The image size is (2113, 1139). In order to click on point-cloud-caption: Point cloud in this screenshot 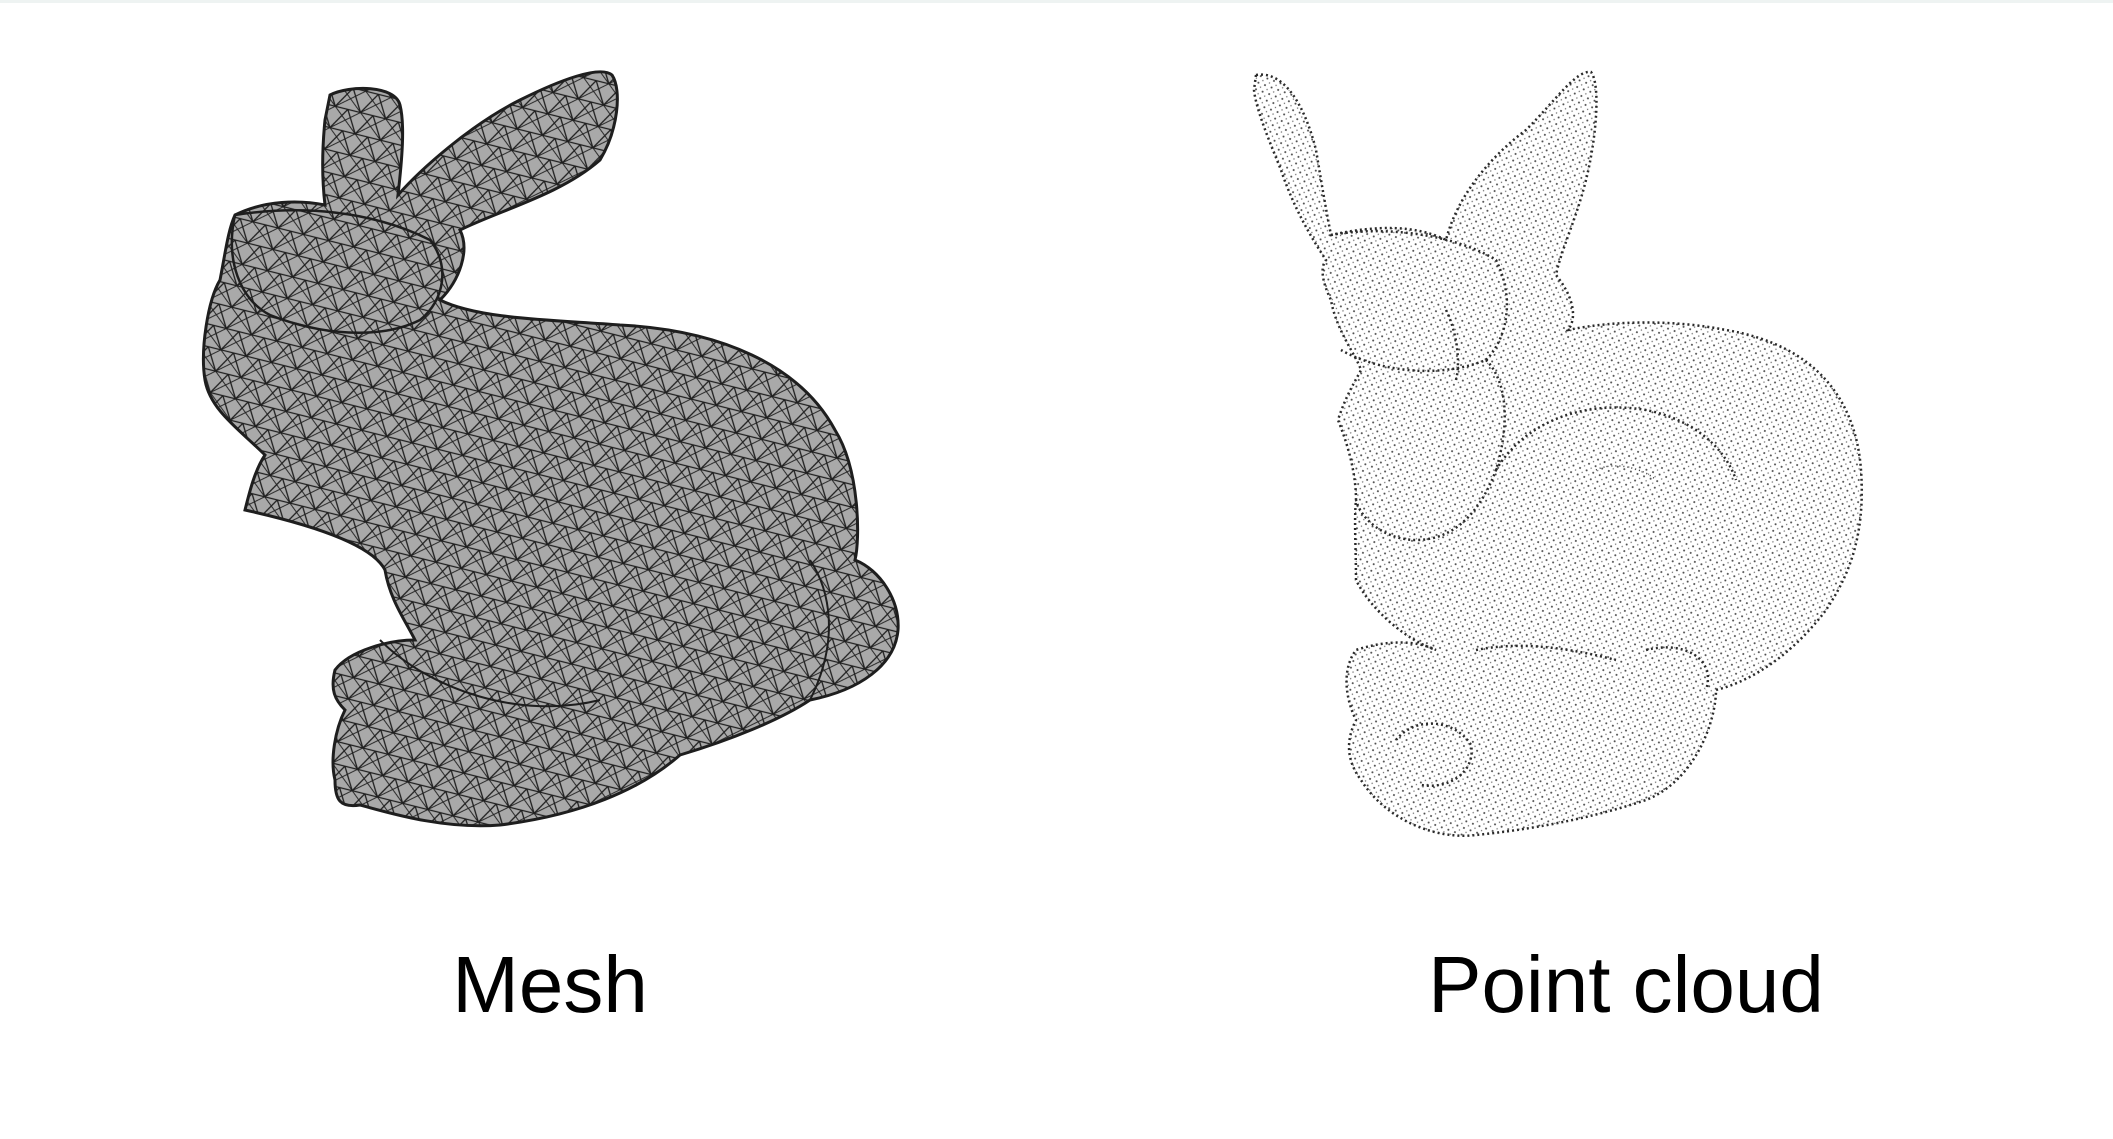, I will do `click(1626, 984)`.